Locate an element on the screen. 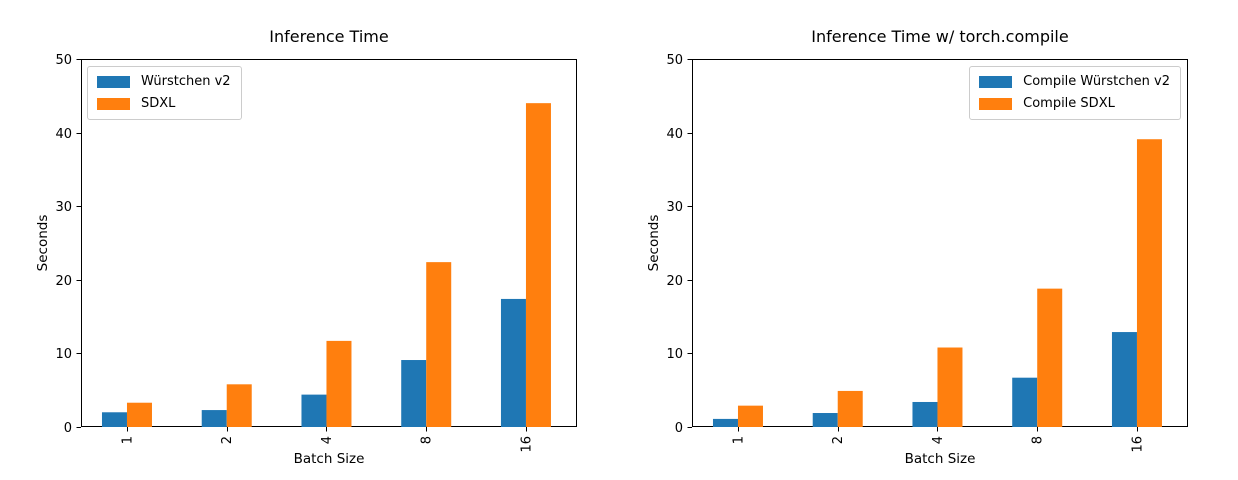  right-x-tick-label: 2 is located at coordinates (838, 440).